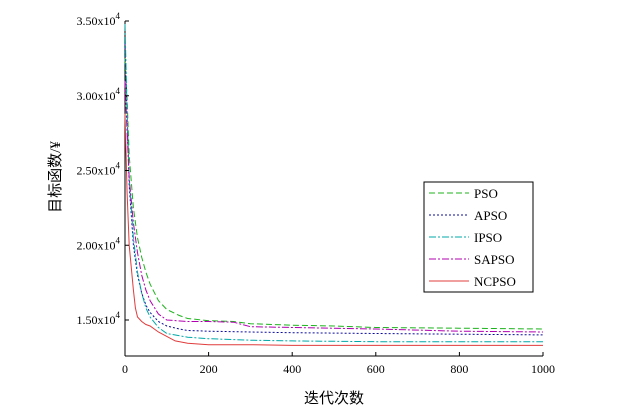 The height and width of the screenshot is (420, 629). I want to click on legend-items: PSO APSO IPSO SAPSO NCPSO, so click(472, 237).